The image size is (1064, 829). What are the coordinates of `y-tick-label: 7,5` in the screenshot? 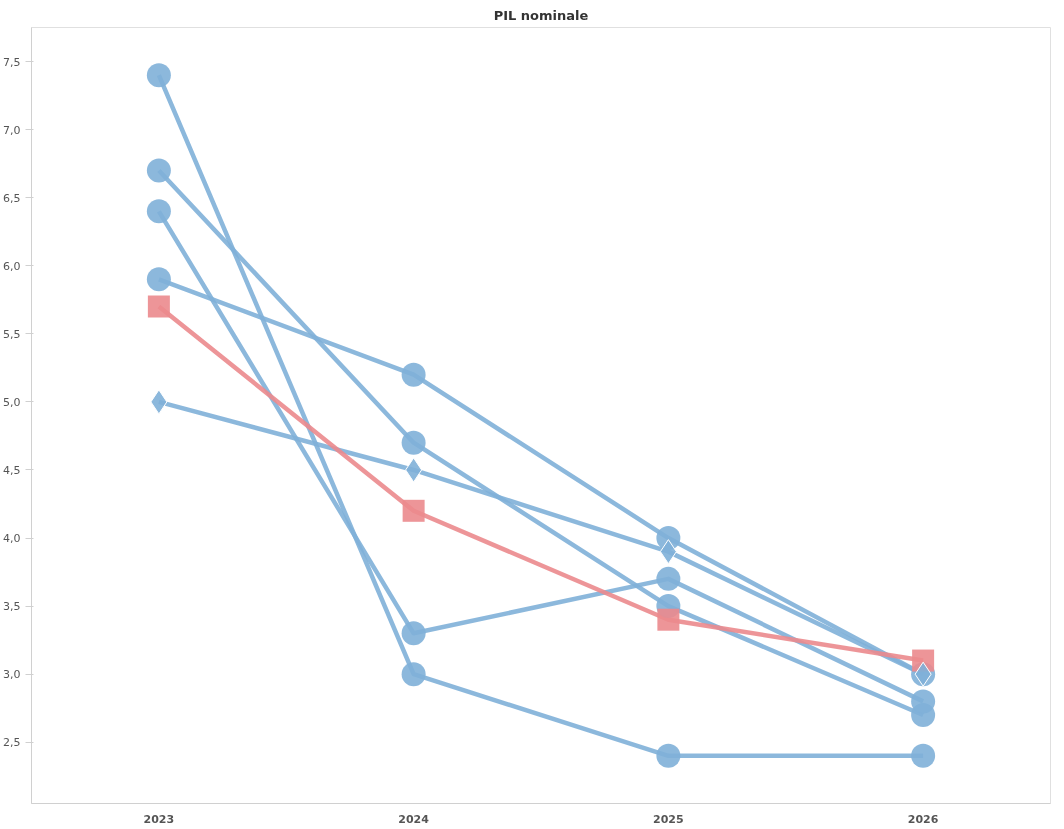 It's located at (12, 62).